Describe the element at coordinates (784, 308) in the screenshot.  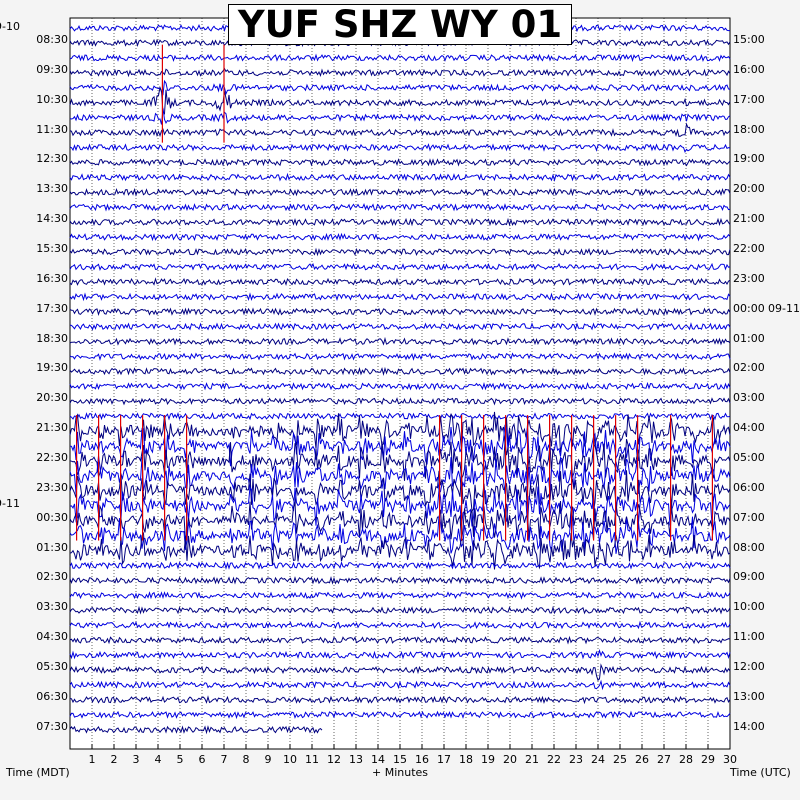
I see `right-date-label: 09-11` at that location.